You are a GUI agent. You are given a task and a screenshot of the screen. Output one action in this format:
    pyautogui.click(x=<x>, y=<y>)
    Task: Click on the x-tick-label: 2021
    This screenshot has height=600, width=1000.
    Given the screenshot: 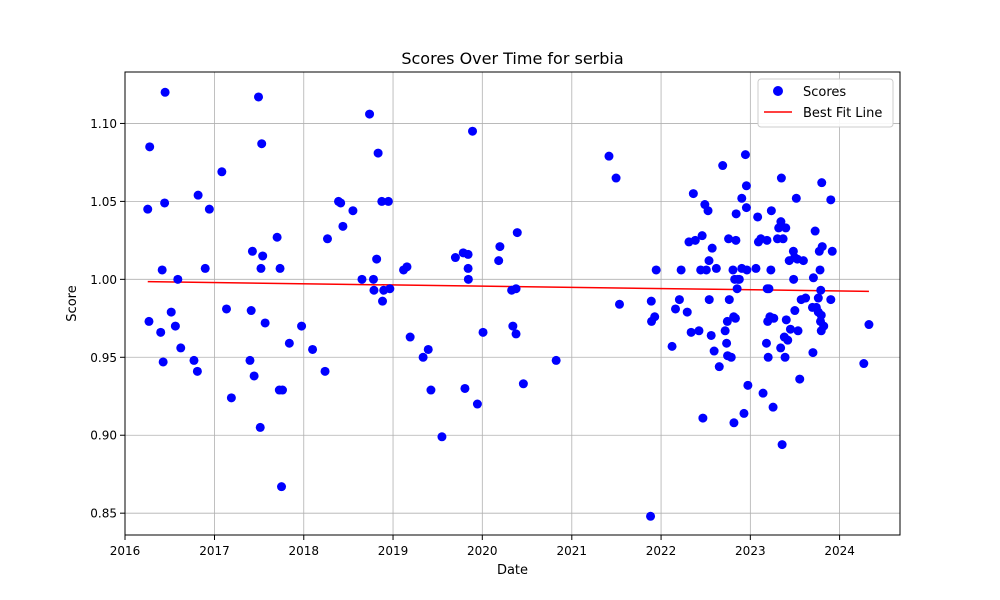 What is the action you would take?
    pyautogui.click(x=572, y=551)
    